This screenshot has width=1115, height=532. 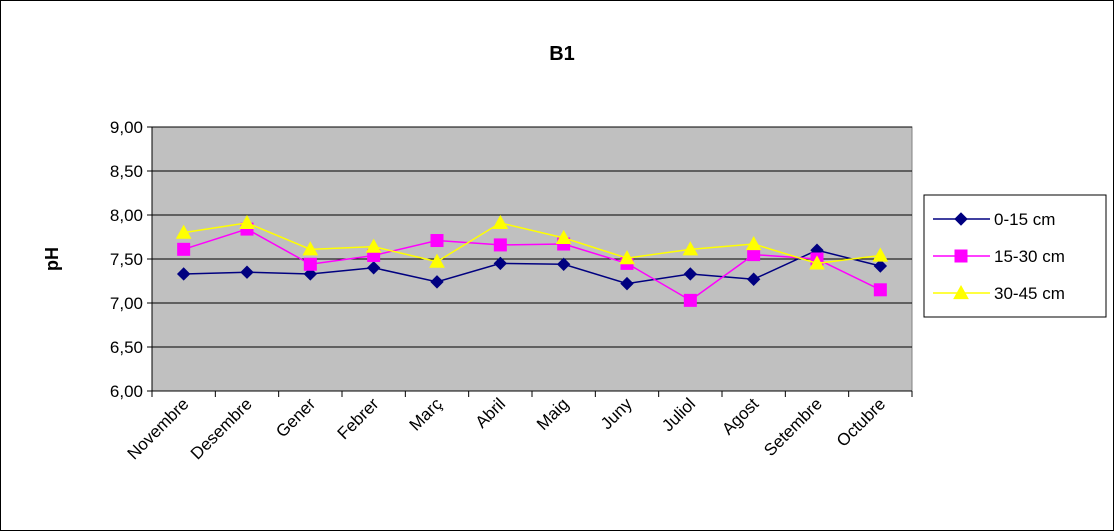 I want to click on legend-label: 15-30 cm, so click(x=1029, y=256).